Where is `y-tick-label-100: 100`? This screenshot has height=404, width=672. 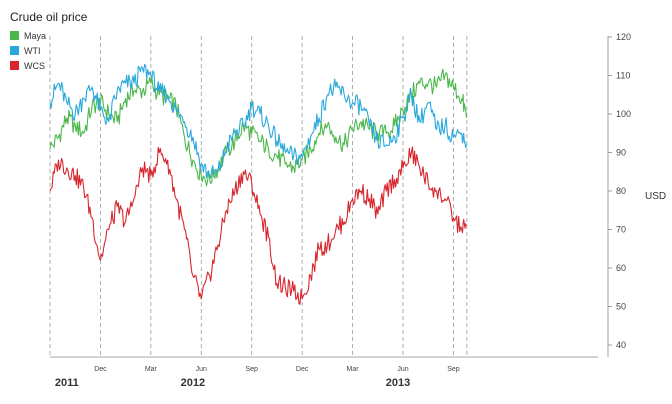
y-tick-label-100: 100 is located at coordinates (623, 114).